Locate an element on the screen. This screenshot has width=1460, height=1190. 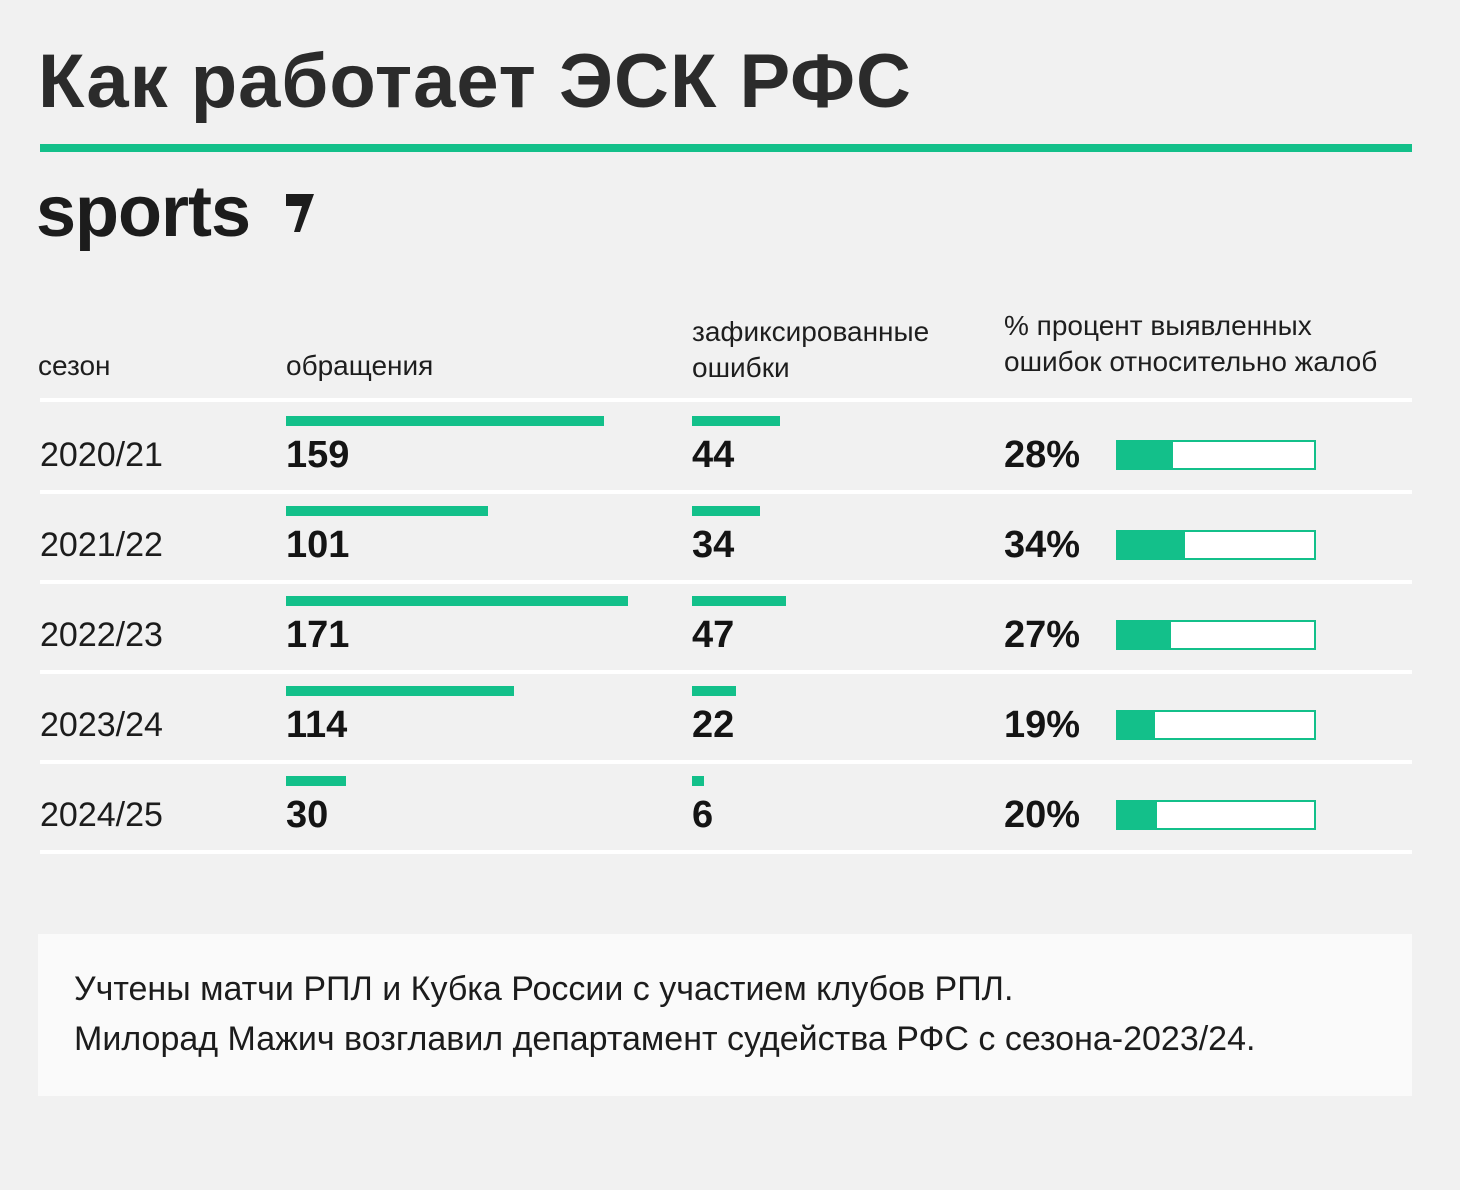
errors-value: 47 is located at coordinates (713, 635).